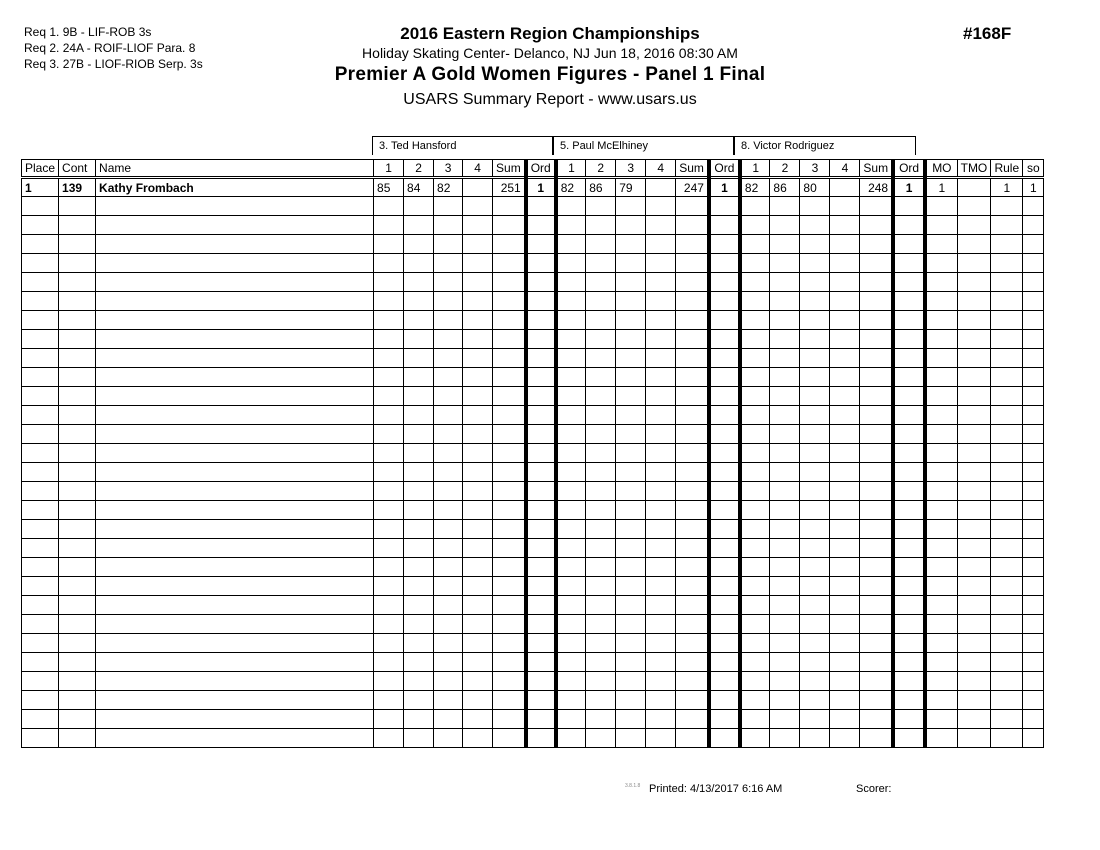 The image size is (1100, 850). Describe the element at coordinates (448, 187) in the screenshot. I see `cell-j1-s3: 82` at that location.